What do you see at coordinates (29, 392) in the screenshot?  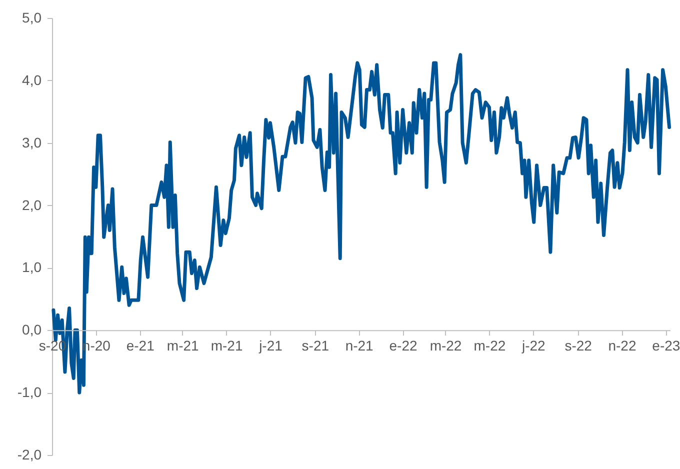 I see `y-tick-label: -1,0` at bounding box center [29, 392].